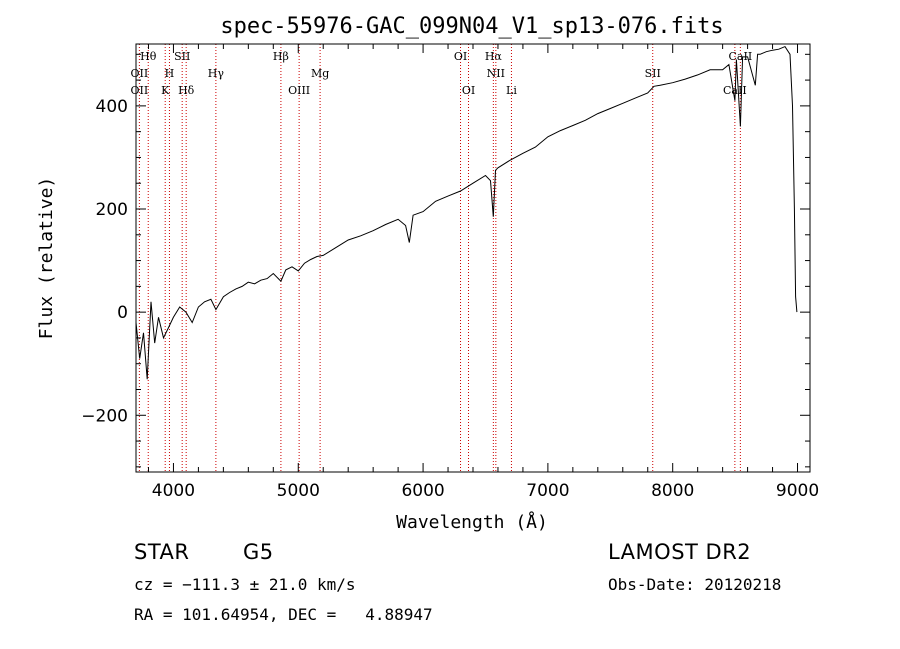 This screenshot has width=900, height=649. I want to click on object-class: STAR, so click(162, 552).